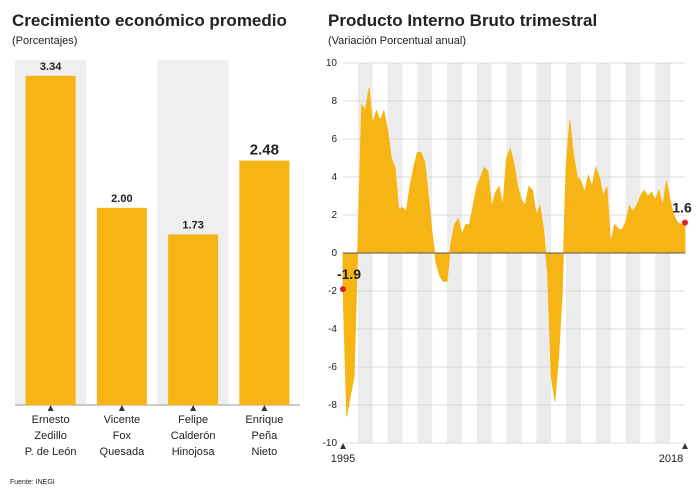 The image size is (698, 493). Describe the element at coordinates (194, 452) in the screenshot. I see `x-tick-label: Hinojosa` at that location.